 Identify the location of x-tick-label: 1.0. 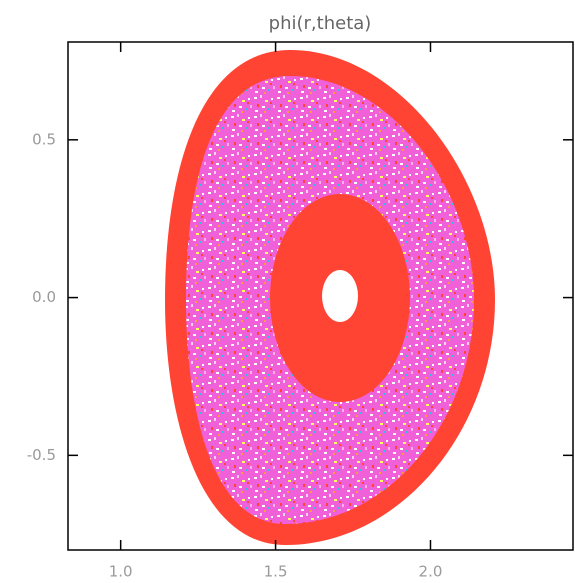
(121, 572).